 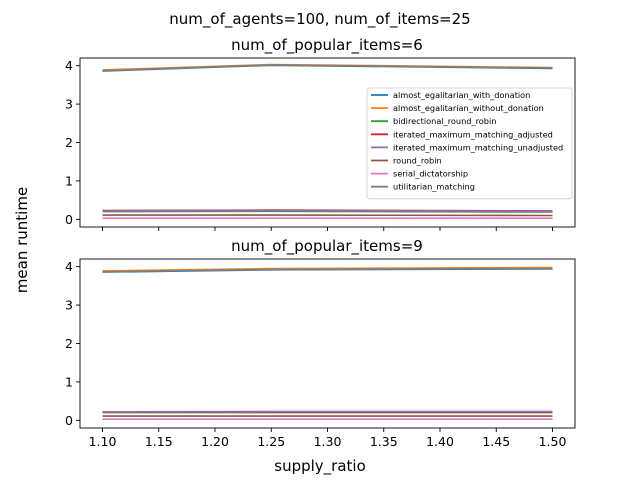 I want to click on bottom-x-tick-label: 1.45, so click(x=496, y=441).